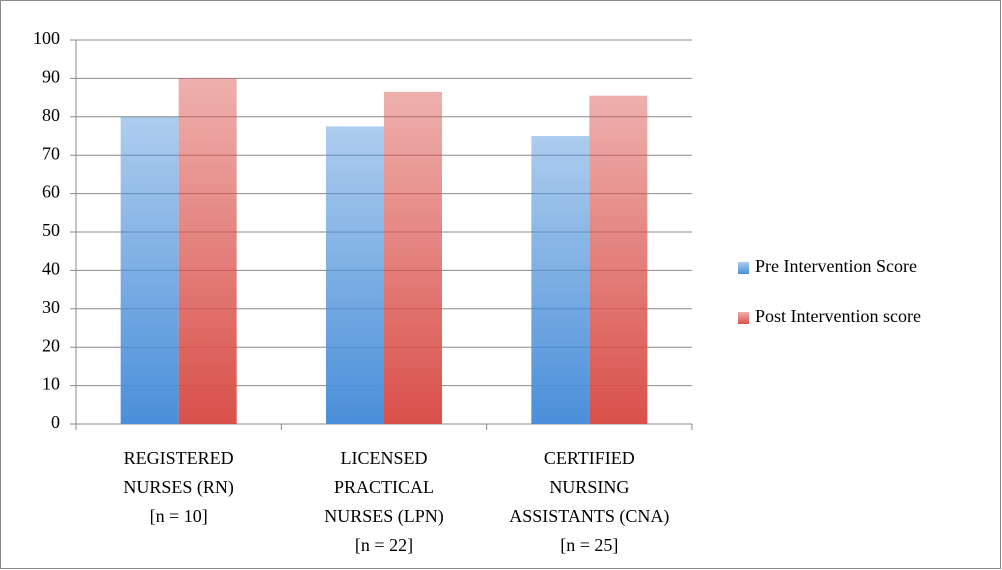 This screenshot has width=1002, height=570. Describe the element at coordinates (51, 345) in the screenshot. I see `y-tick-label: 20` at that location.